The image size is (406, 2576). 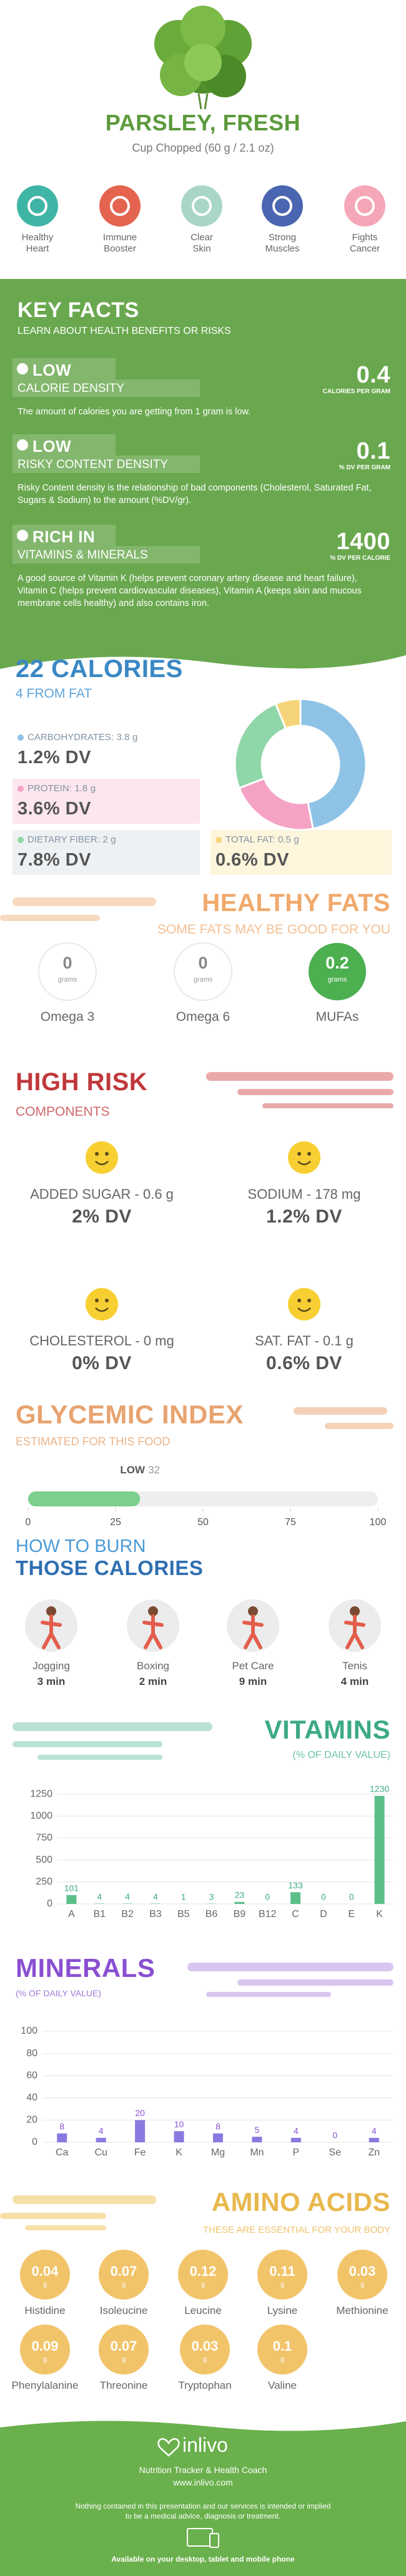 What do you see at coordinates (203, 1522) in the screenshot?
I see `x-tick-label: 50` at bounding box center [203, 1522].